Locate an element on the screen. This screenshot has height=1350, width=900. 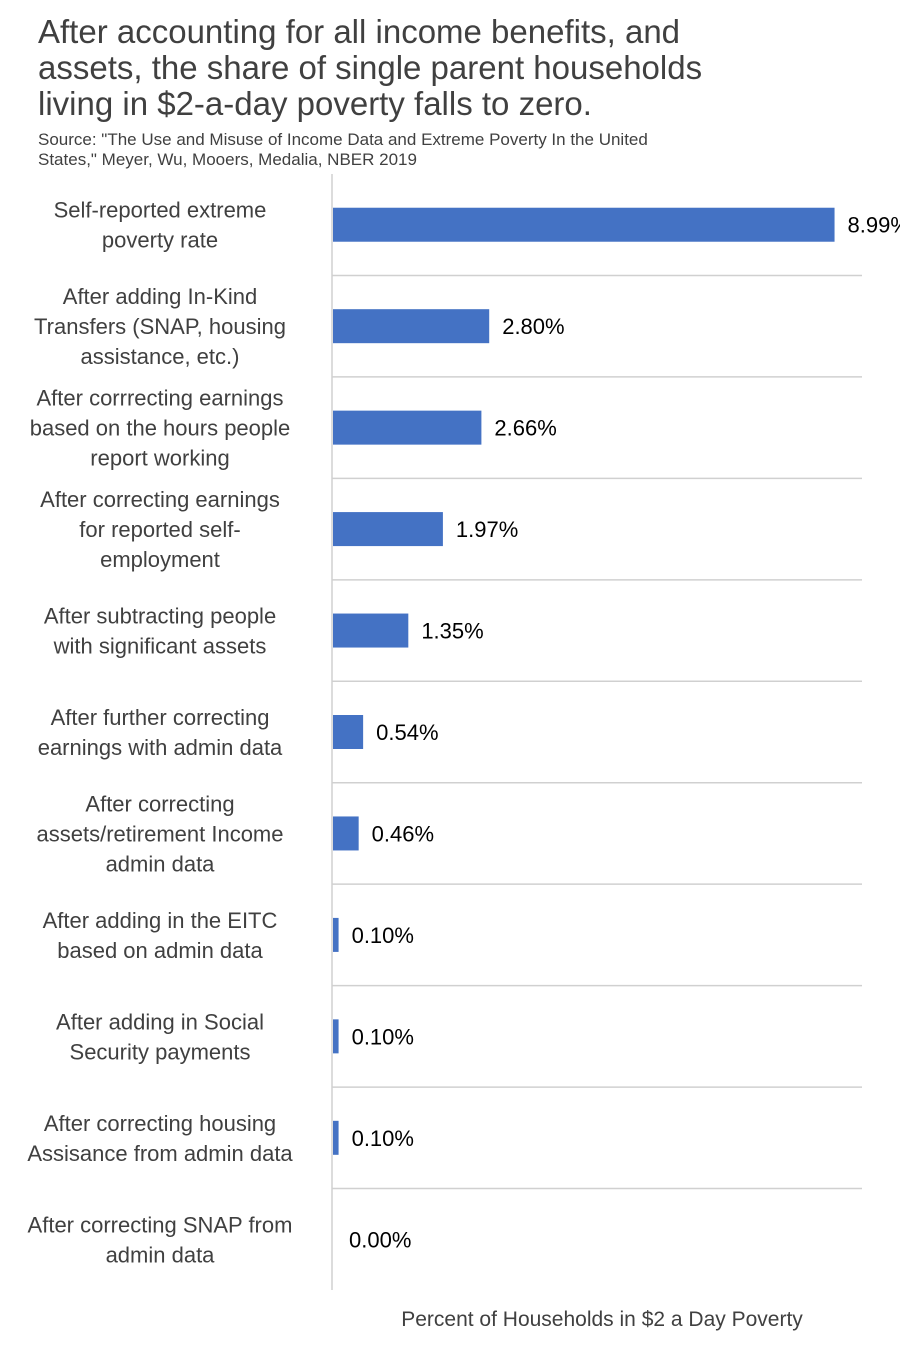
category-label: After correcting SNAP from admin data is located at coordinates (160, 1239).